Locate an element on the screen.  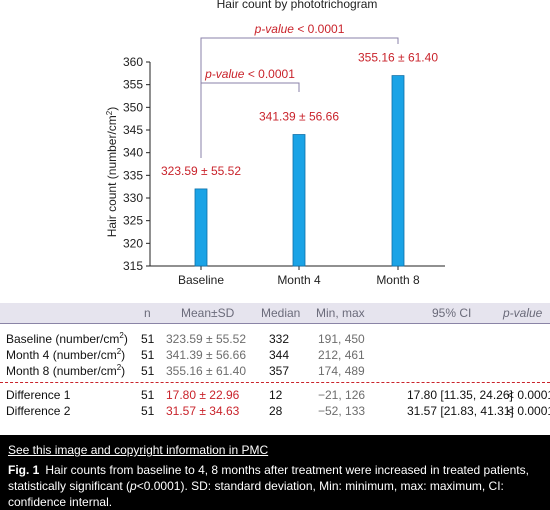
cell-minmax: 191, 450 is located at coordinates (341, 339).